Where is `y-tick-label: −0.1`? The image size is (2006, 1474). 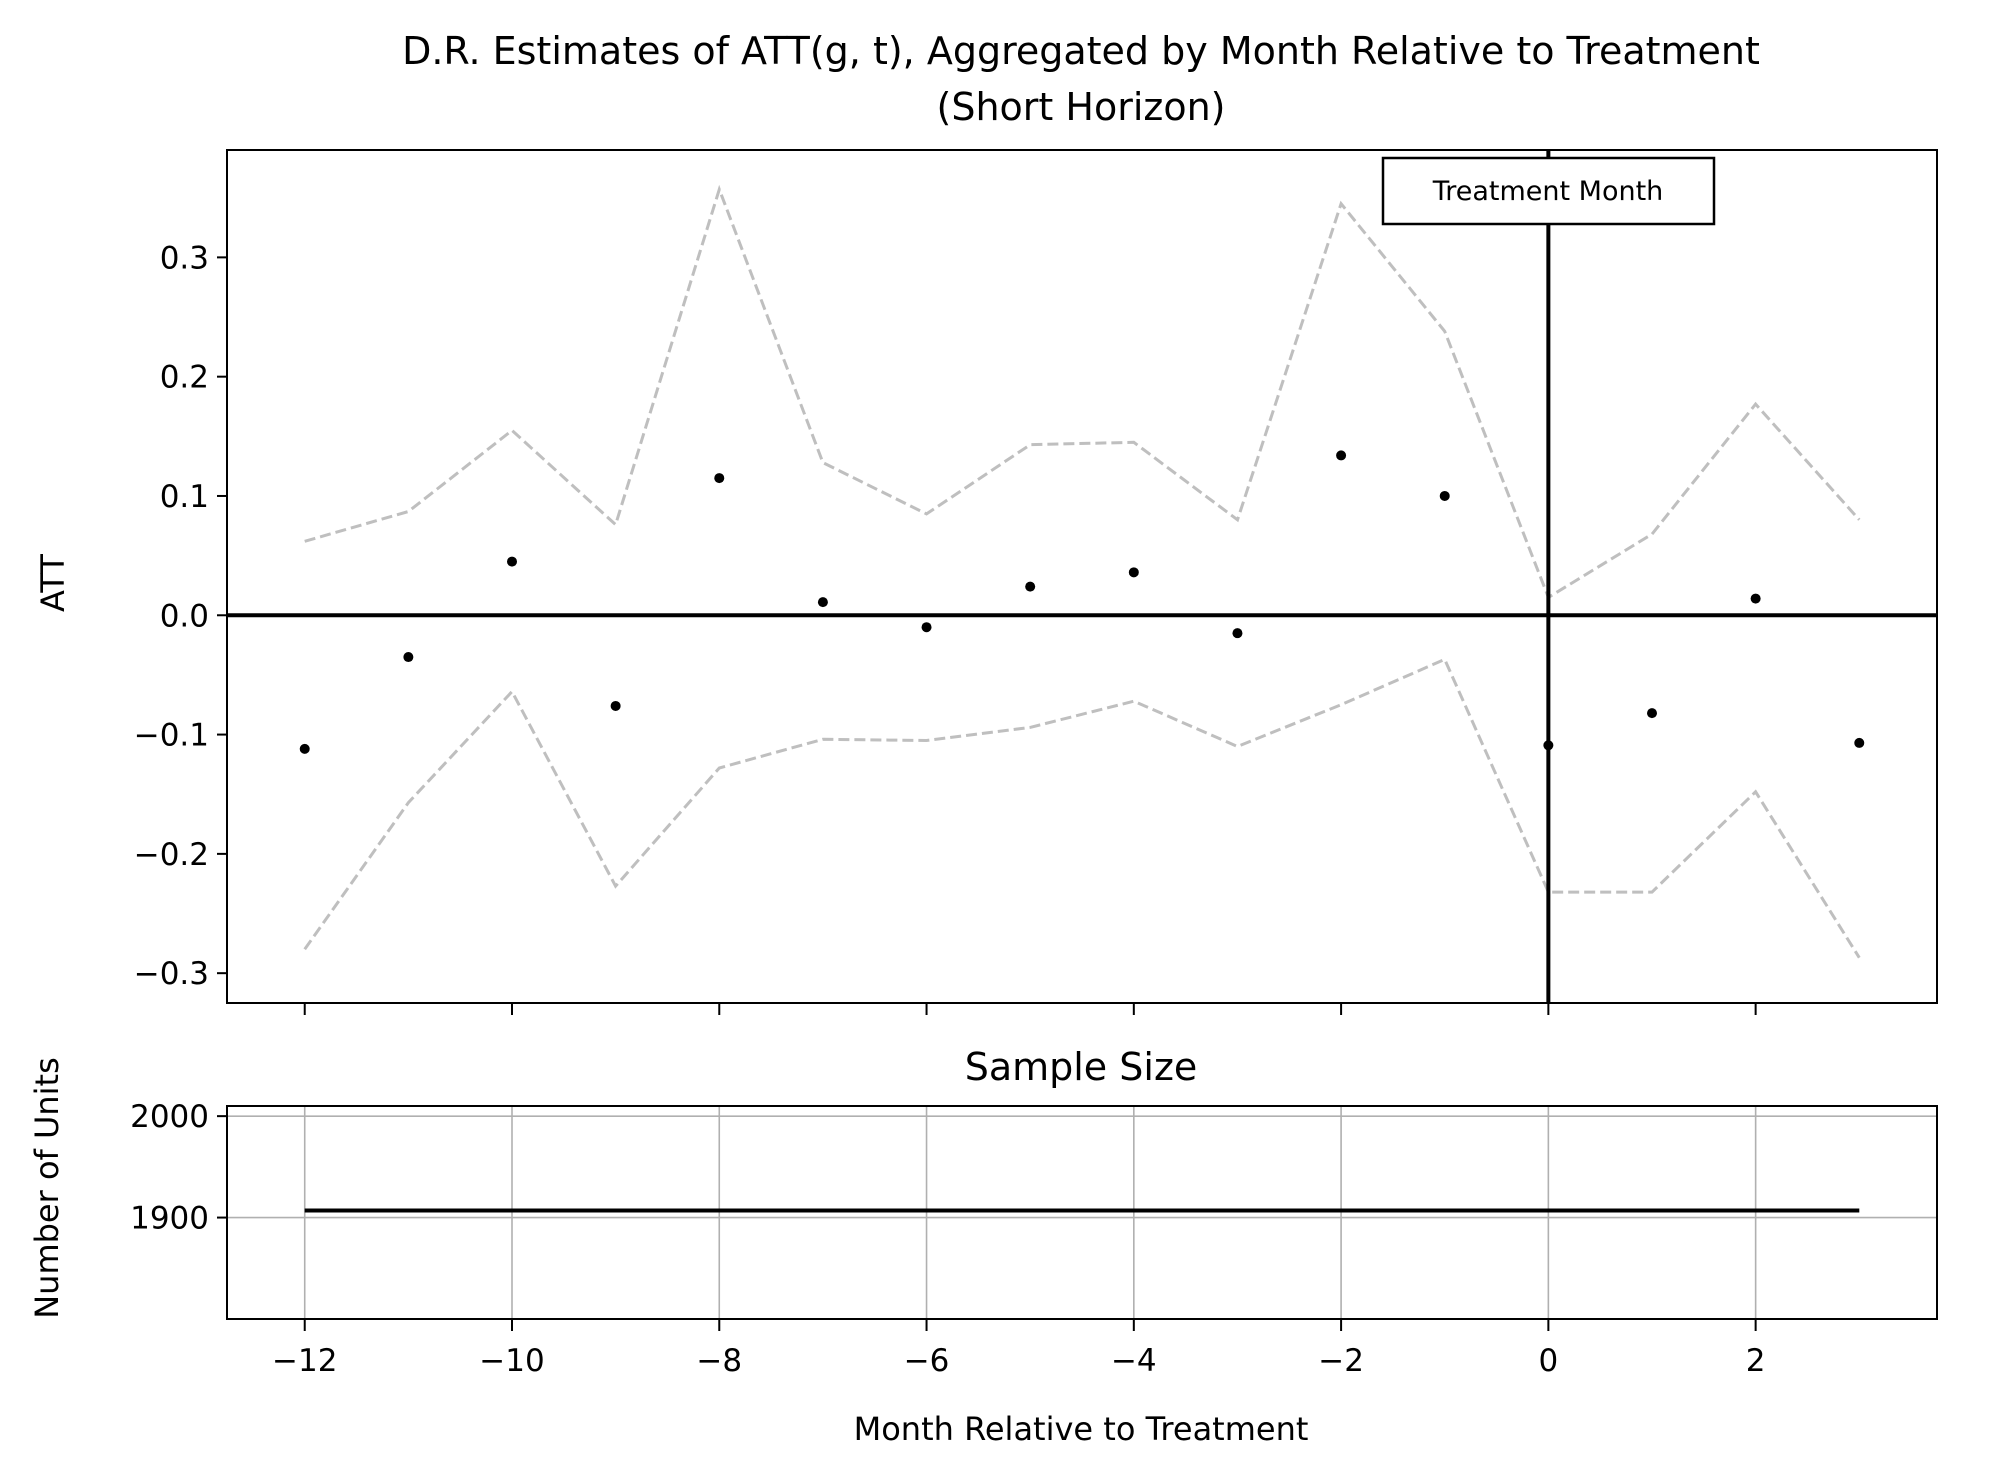
y-tick-label: −0.1 is located at coordinates (171, 736).